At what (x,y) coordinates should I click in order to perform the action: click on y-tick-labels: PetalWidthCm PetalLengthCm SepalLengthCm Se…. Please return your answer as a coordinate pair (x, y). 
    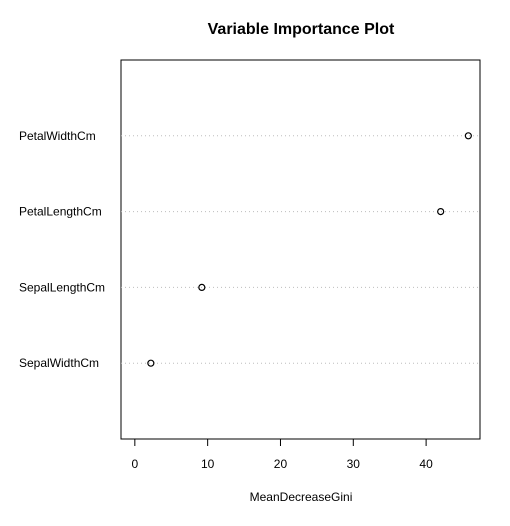
    Looking at the image, I should click on (62, 249).